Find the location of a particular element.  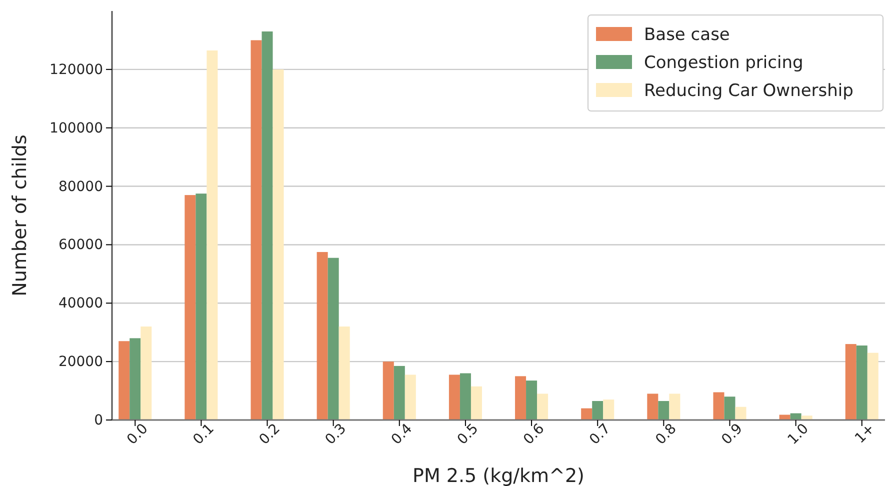

x-tick-label: 1+ is located at coordinates (865, 433).